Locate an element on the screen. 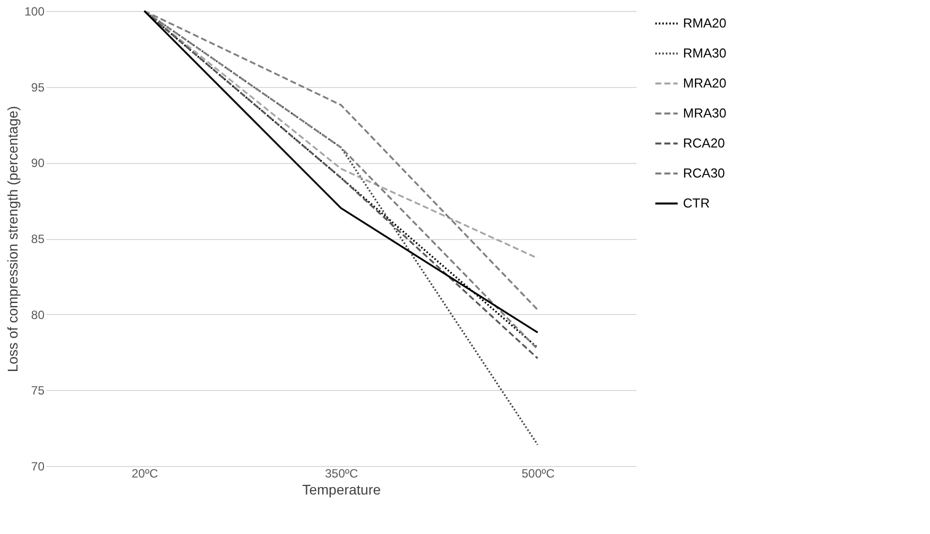 The image size is (930, 534). legend-label: RMA30 is located at coordinates (704, 53).